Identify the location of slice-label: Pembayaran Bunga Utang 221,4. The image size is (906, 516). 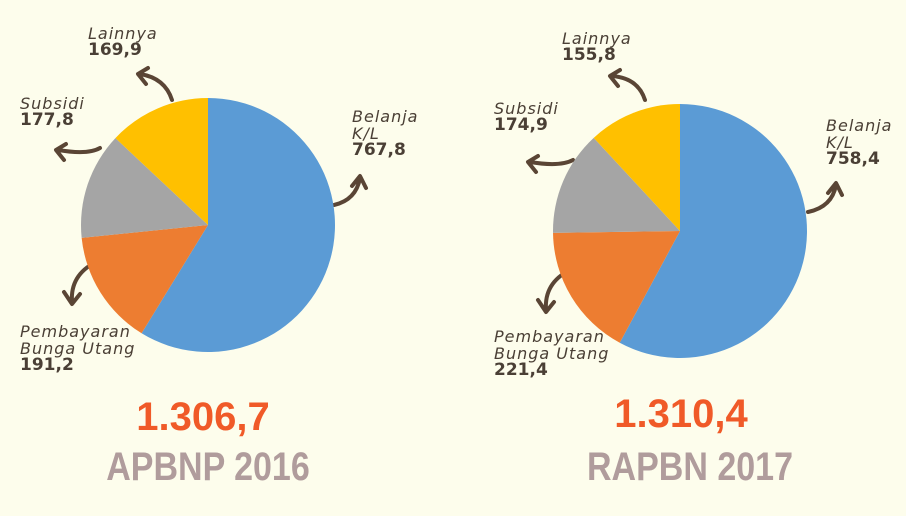
(569, 353).